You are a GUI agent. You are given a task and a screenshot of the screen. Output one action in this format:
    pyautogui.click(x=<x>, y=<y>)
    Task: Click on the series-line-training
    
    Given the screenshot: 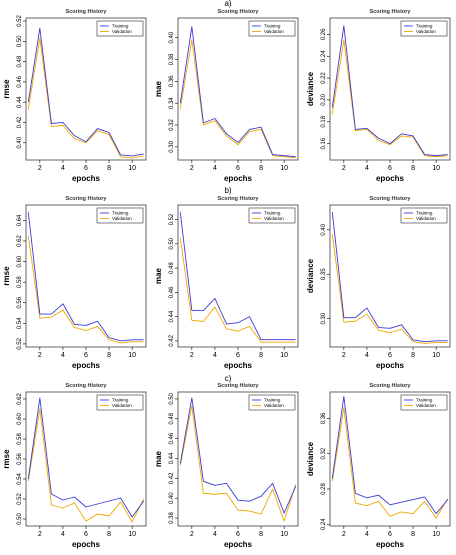 What is the action you would take?
    pyautogui.click(x=389, y=91)
    